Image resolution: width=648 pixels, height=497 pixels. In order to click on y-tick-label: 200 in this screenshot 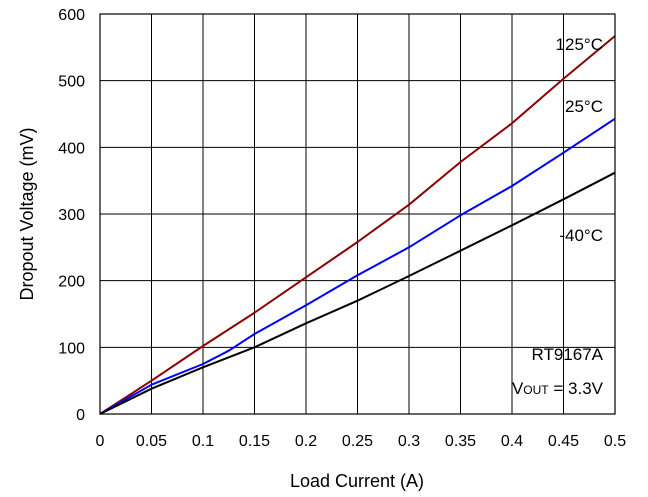, I will do `click(71, 282)`.